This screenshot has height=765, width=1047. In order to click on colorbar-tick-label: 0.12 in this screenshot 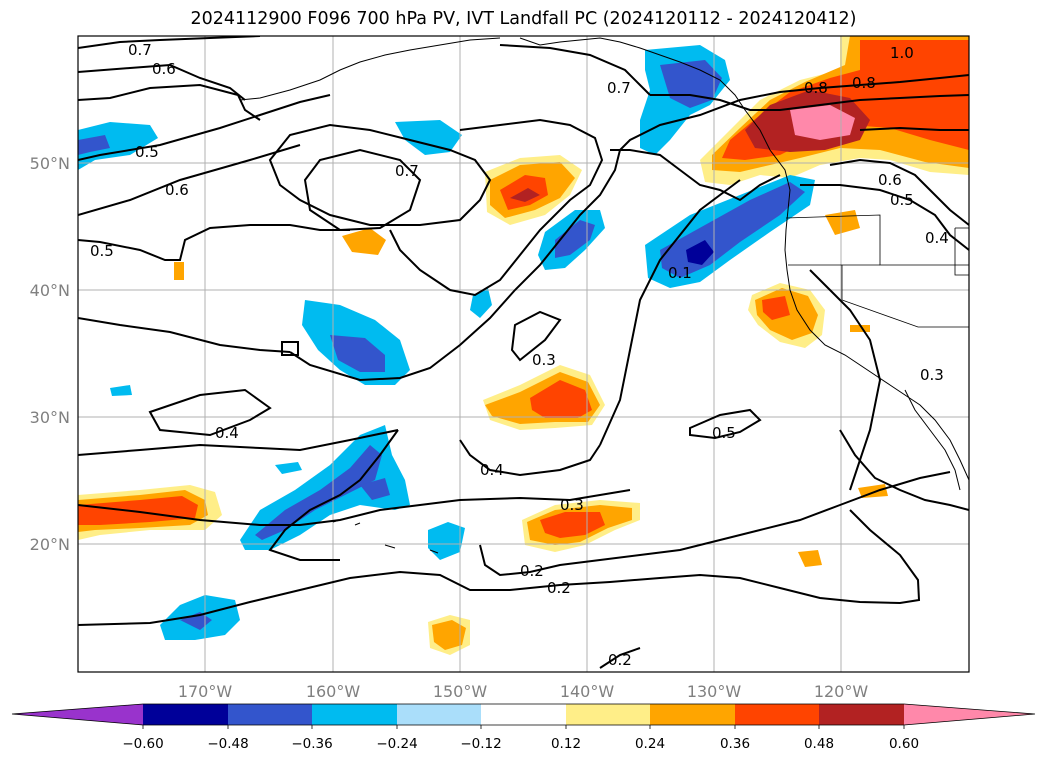, I will do `click(566, 744)`.